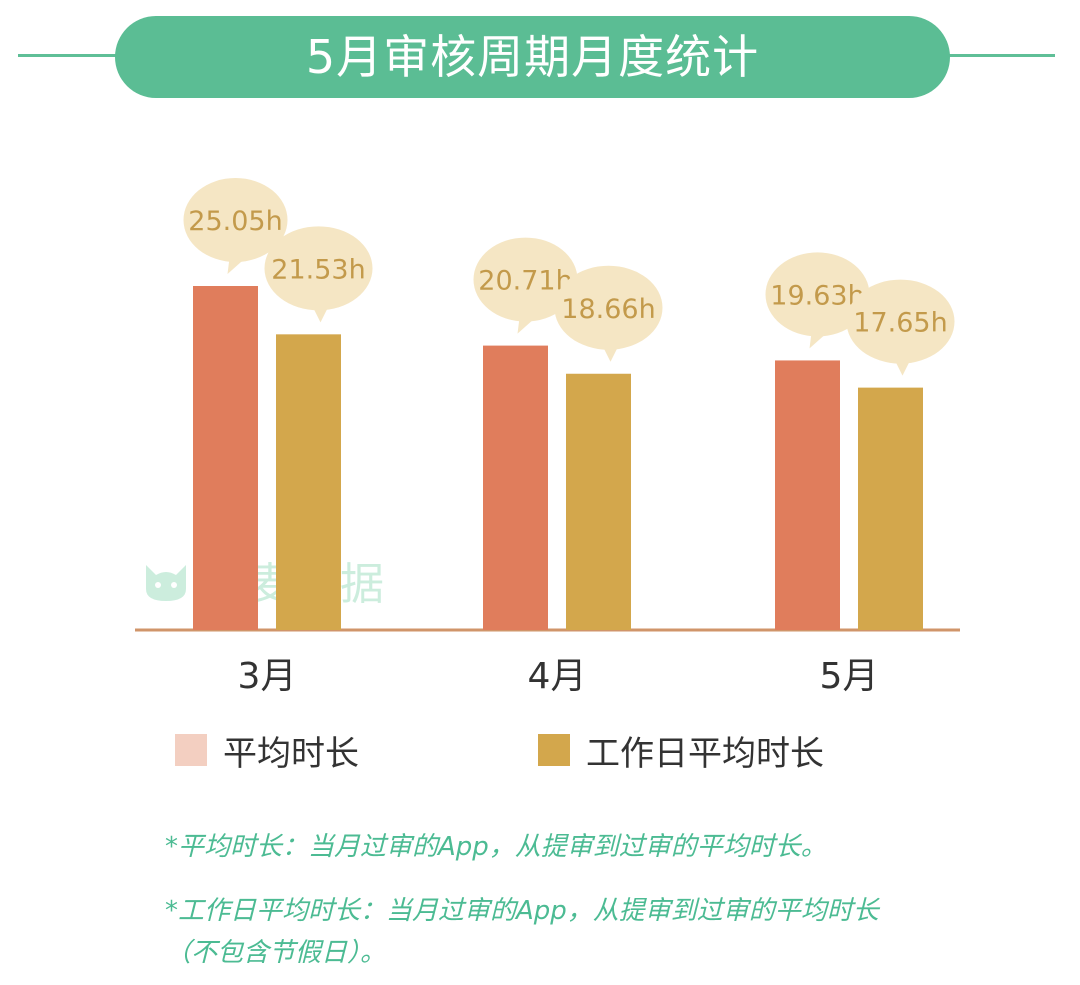  I want to click on legend-item-average: 平均时长, so click(267, 752).